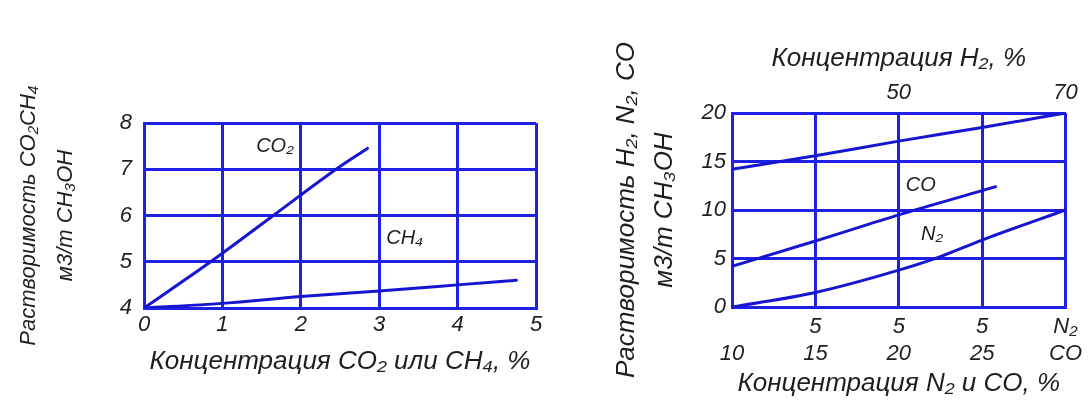 The image size is (1089, 403). I want to click on x-tick-label: 5, so click(536, 324).